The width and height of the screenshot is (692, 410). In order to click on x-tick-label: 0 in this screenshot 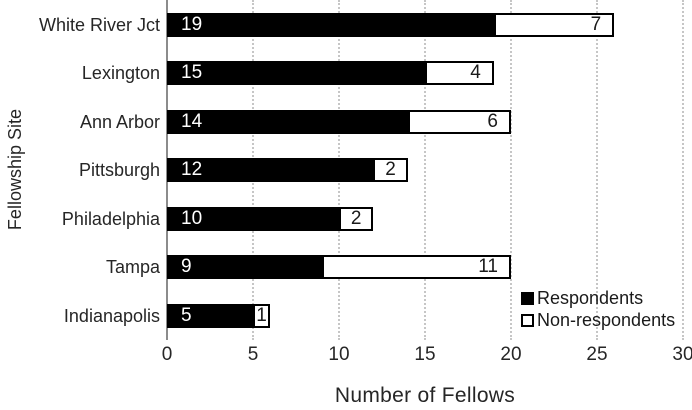, I will do `click(167, 354)`.